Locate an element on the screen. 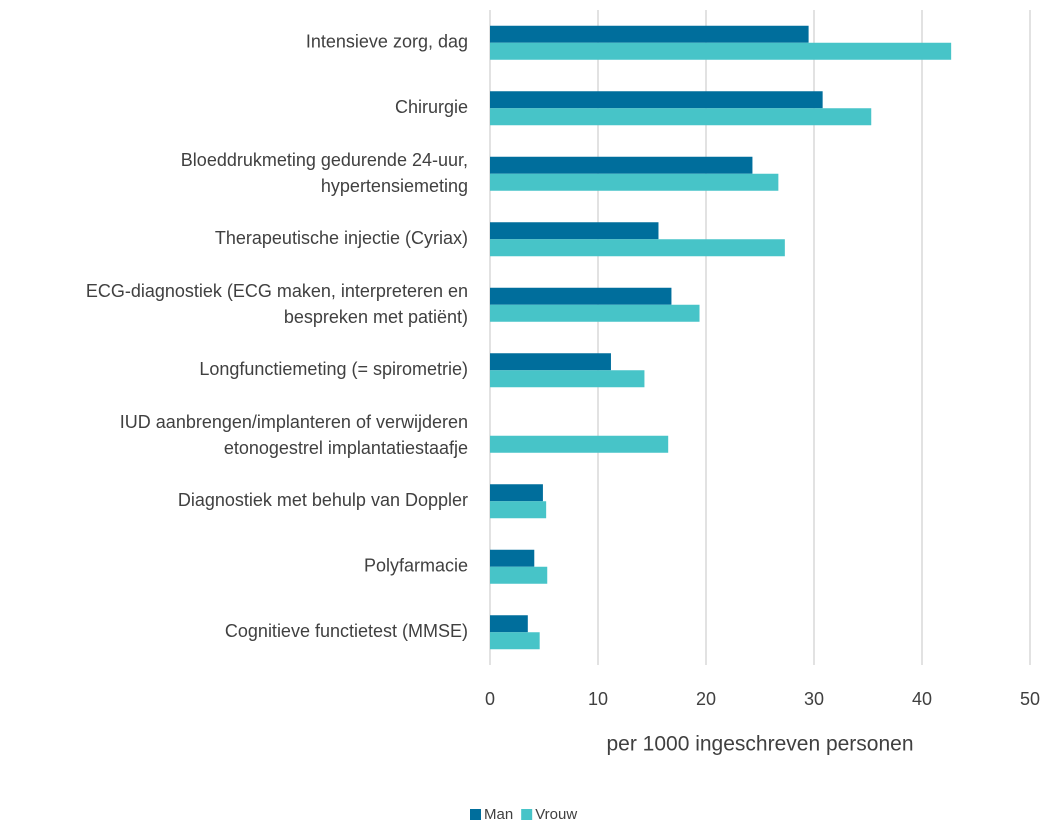 This screenshot has width=1045, height=825. y-tick-label: Therapeutische injectie (Cyriax) is located at coordinates (341, 238).